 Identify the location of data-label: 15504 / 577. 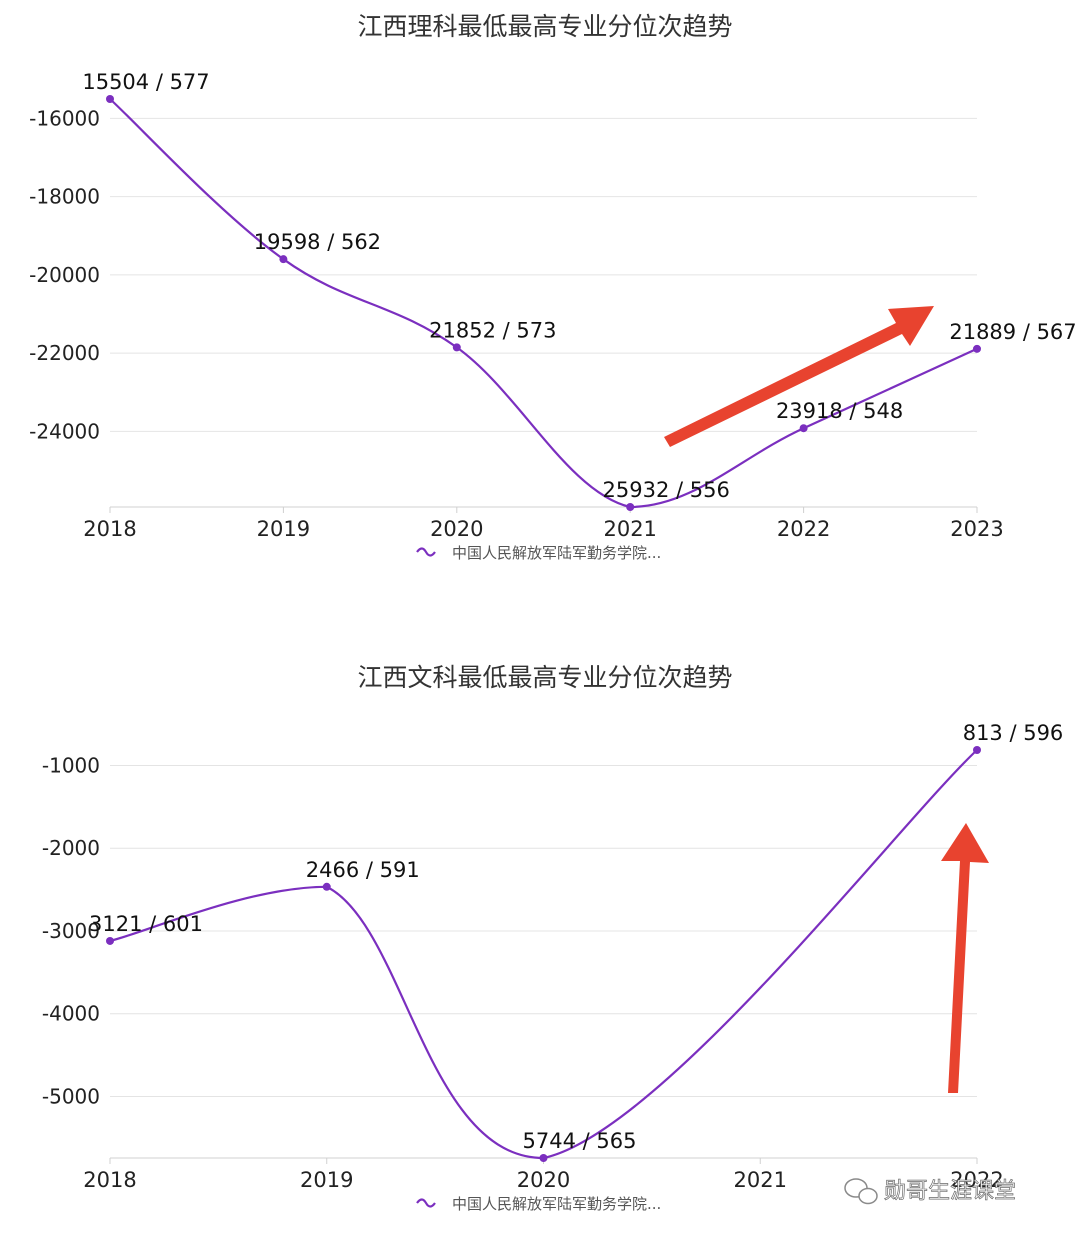
(145, 82).